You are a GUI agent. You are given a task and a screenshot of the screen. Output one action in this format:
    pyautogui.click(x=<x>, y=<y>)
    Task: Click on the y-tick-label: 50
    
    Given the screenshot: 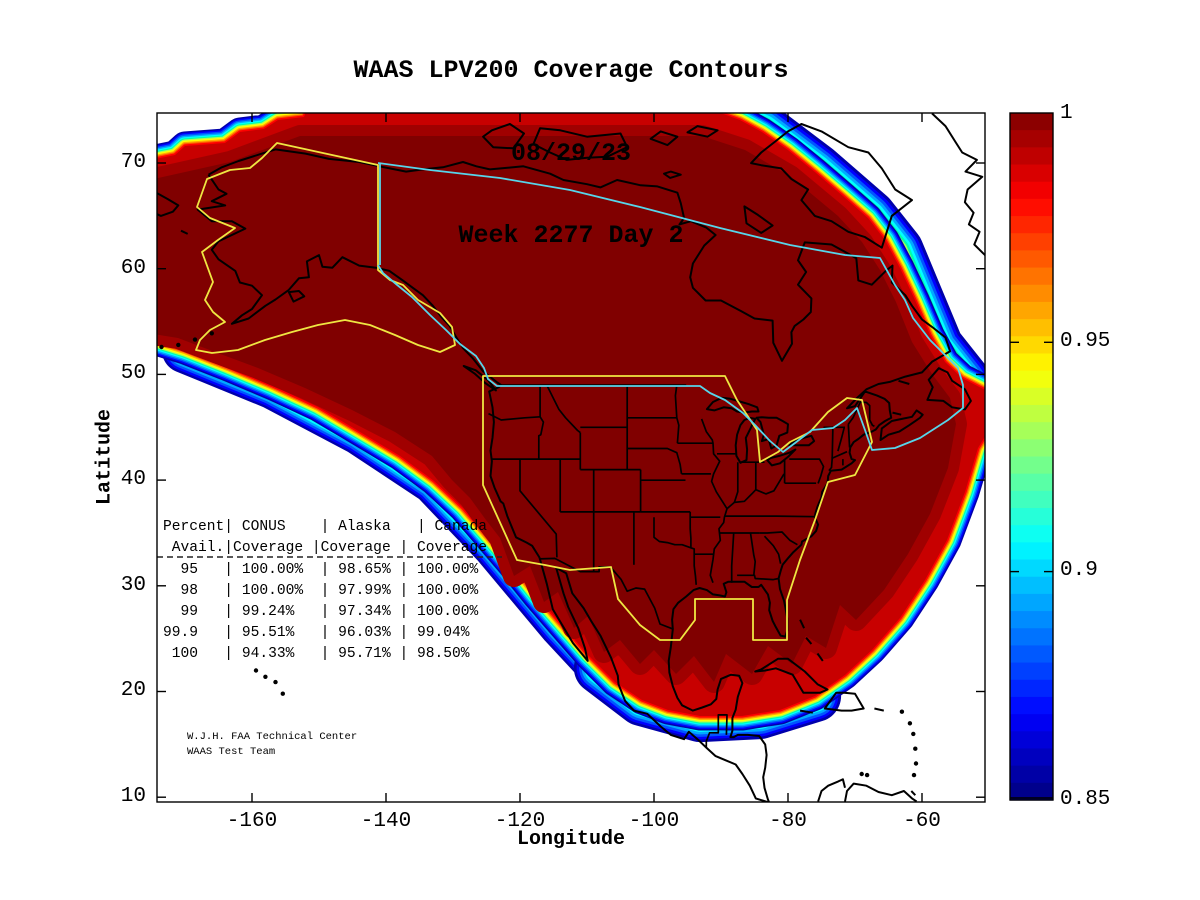 What is the action you would take?
    pyautogui.click(x=133, y=373)
    